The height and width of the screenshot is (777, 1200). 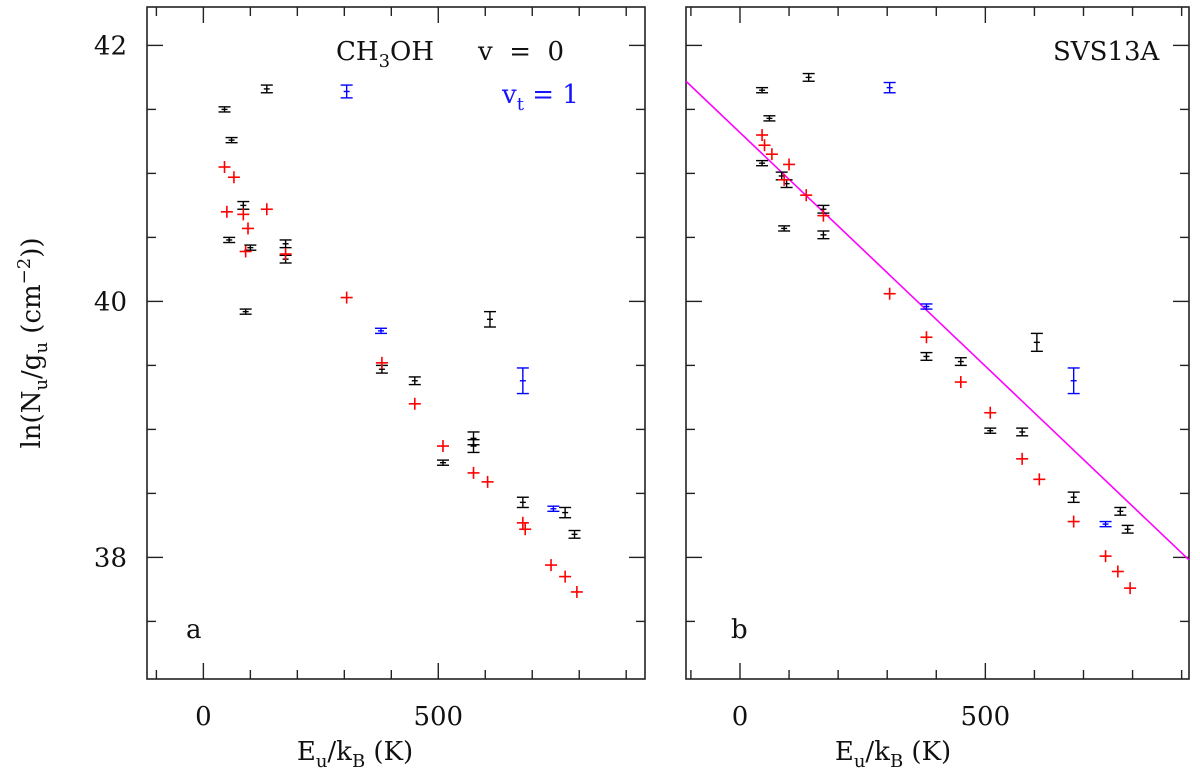 What do you see at coordinates (739, 630) in the screenshot?
I see `panel-b-label: b` at bounding box center [739, 630].